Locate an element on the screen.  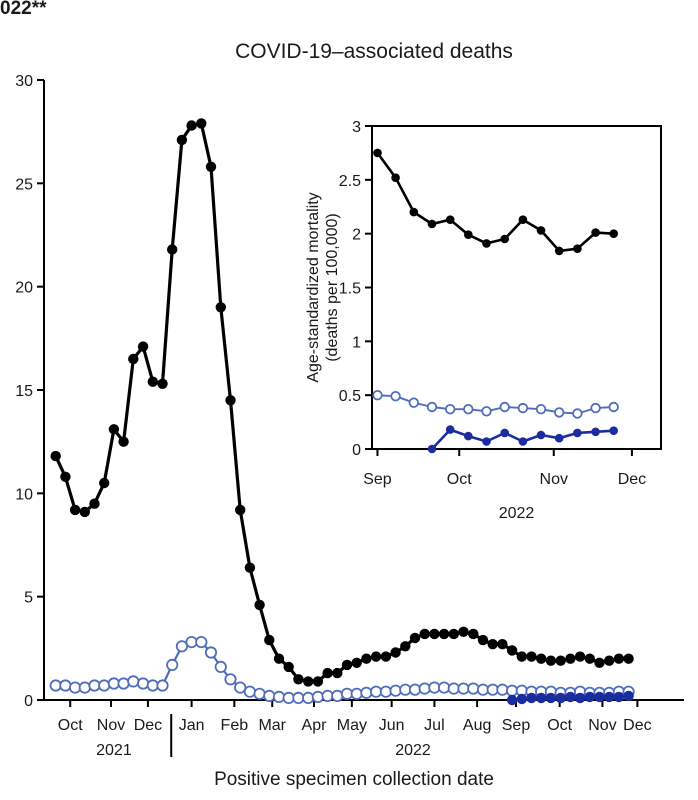
x-tick-label: Jan is located at coordinates (192, 725).